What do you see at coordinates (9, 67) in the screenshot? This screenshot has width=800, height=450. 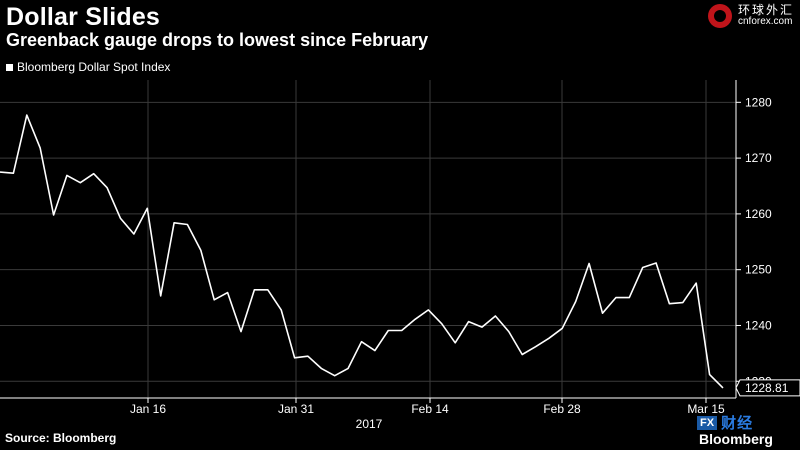 I see `legend-swatch` at bounding box center [9, 67].